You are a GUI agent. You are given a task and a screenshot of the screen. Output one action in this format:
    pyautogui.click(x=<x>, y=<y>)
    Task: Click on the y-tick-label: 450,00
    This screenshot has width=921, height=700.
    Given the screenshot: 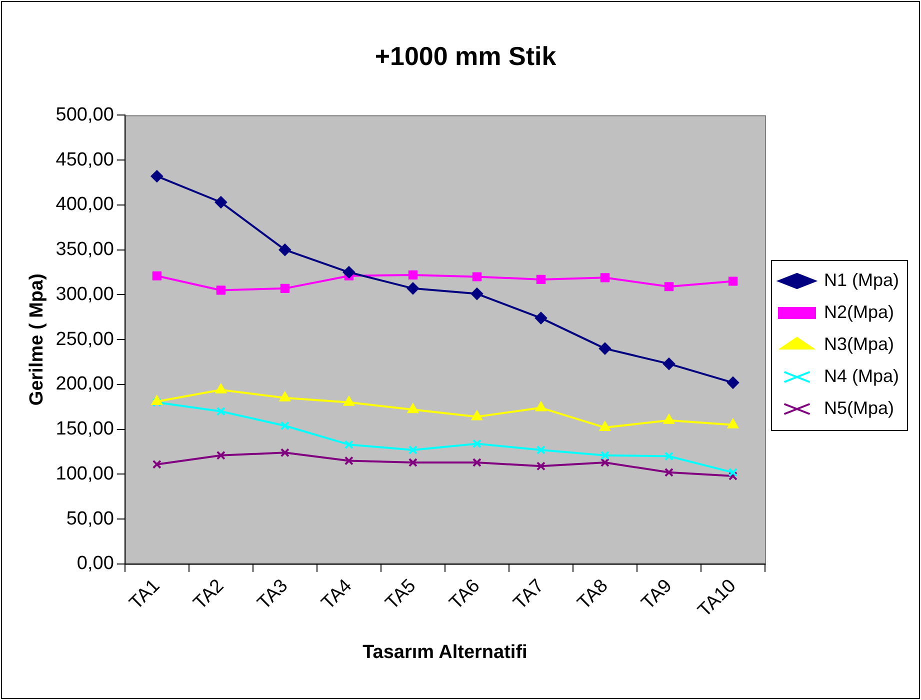 What is the action you would take?
    pyautogui.click(x=85, y=159)
    